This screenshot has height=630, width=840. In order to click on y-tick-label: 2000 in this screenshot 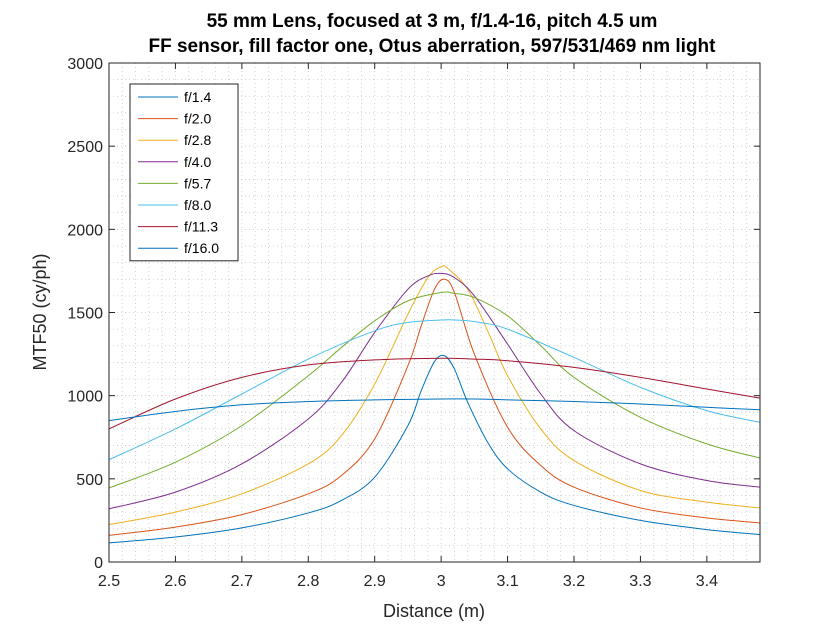, I will do `click(85, 230)`.